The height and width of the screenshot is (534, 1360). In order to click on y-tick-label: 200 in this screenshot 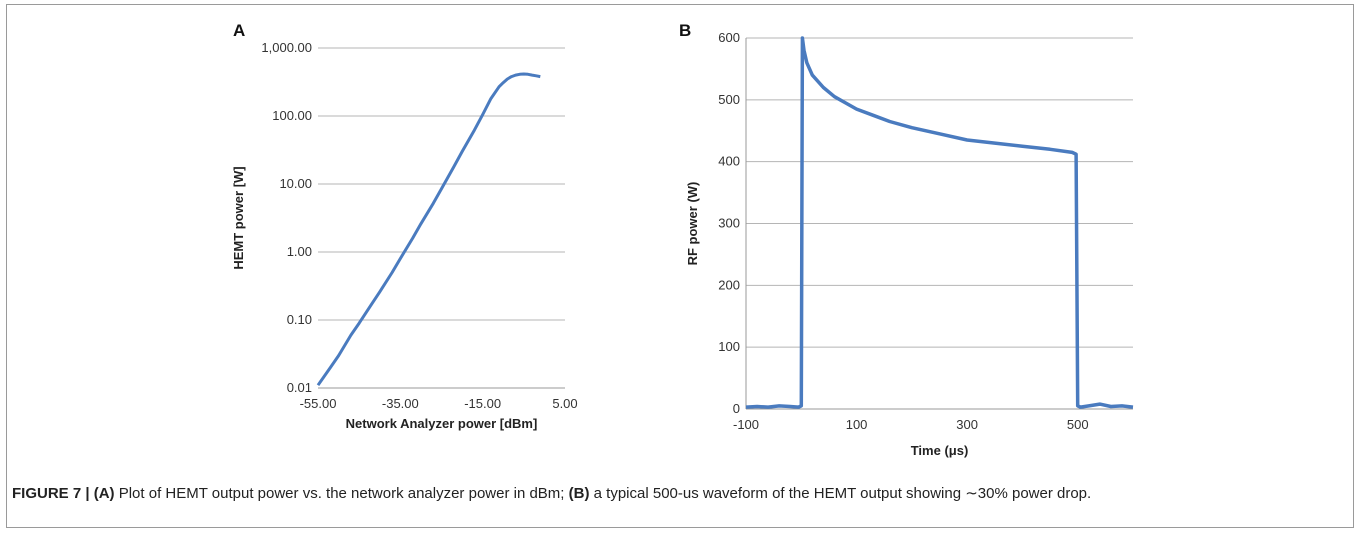, I will do `click(729, 284)`.